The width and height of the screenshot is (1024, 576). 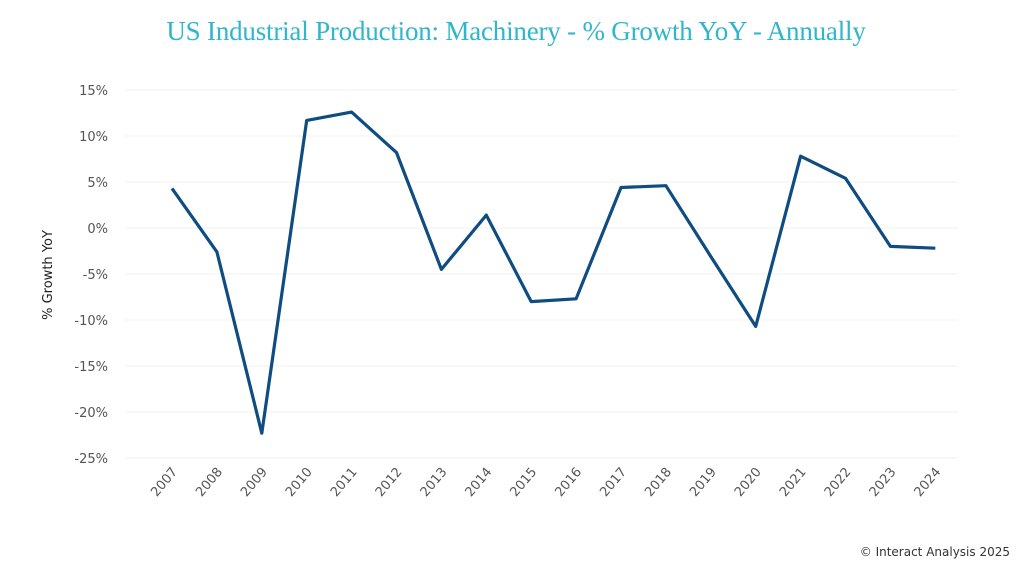 What do you see at coordinates (883, 482) in the screenshot?
I see `x-tick-label: 2023` at bounding box center [883, 482].